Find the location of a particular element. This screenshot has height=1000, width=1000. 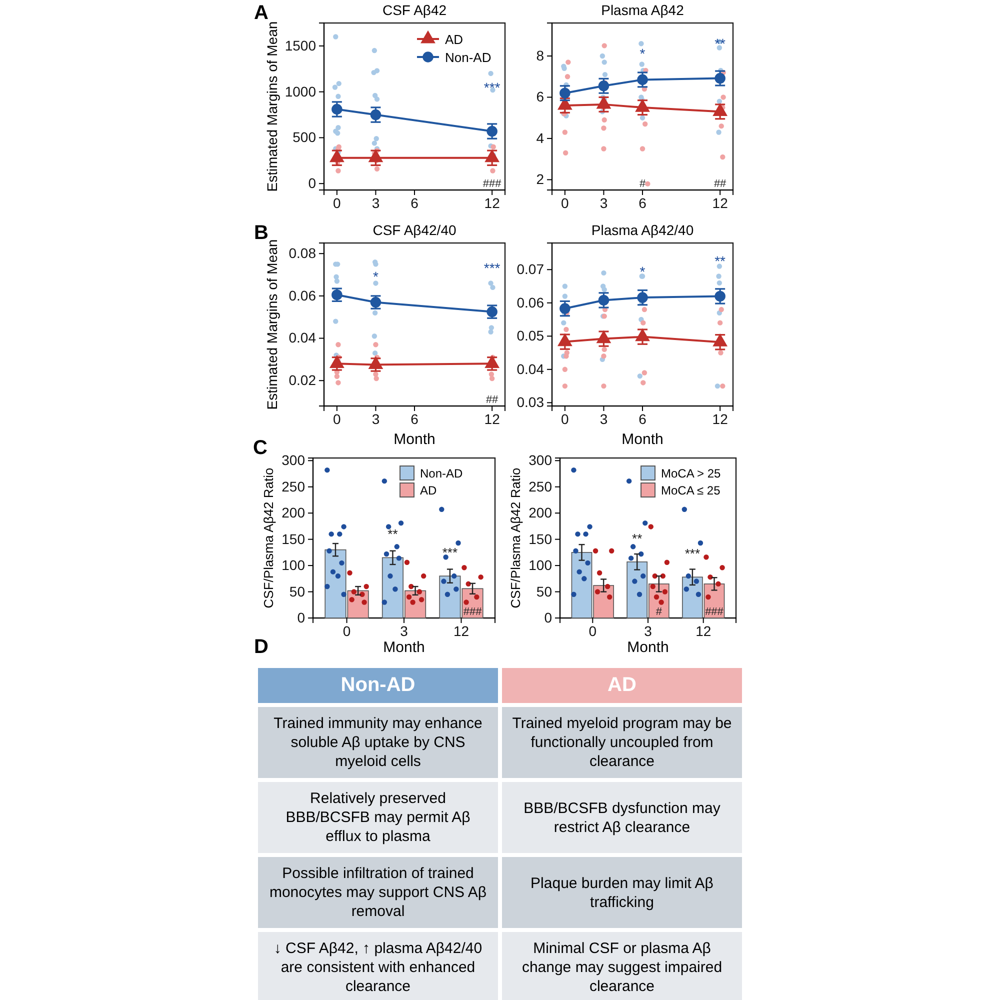

text: BBB/BCSFB dysfunction may restrict Aβ clearance is located at coordinates (622, 818).